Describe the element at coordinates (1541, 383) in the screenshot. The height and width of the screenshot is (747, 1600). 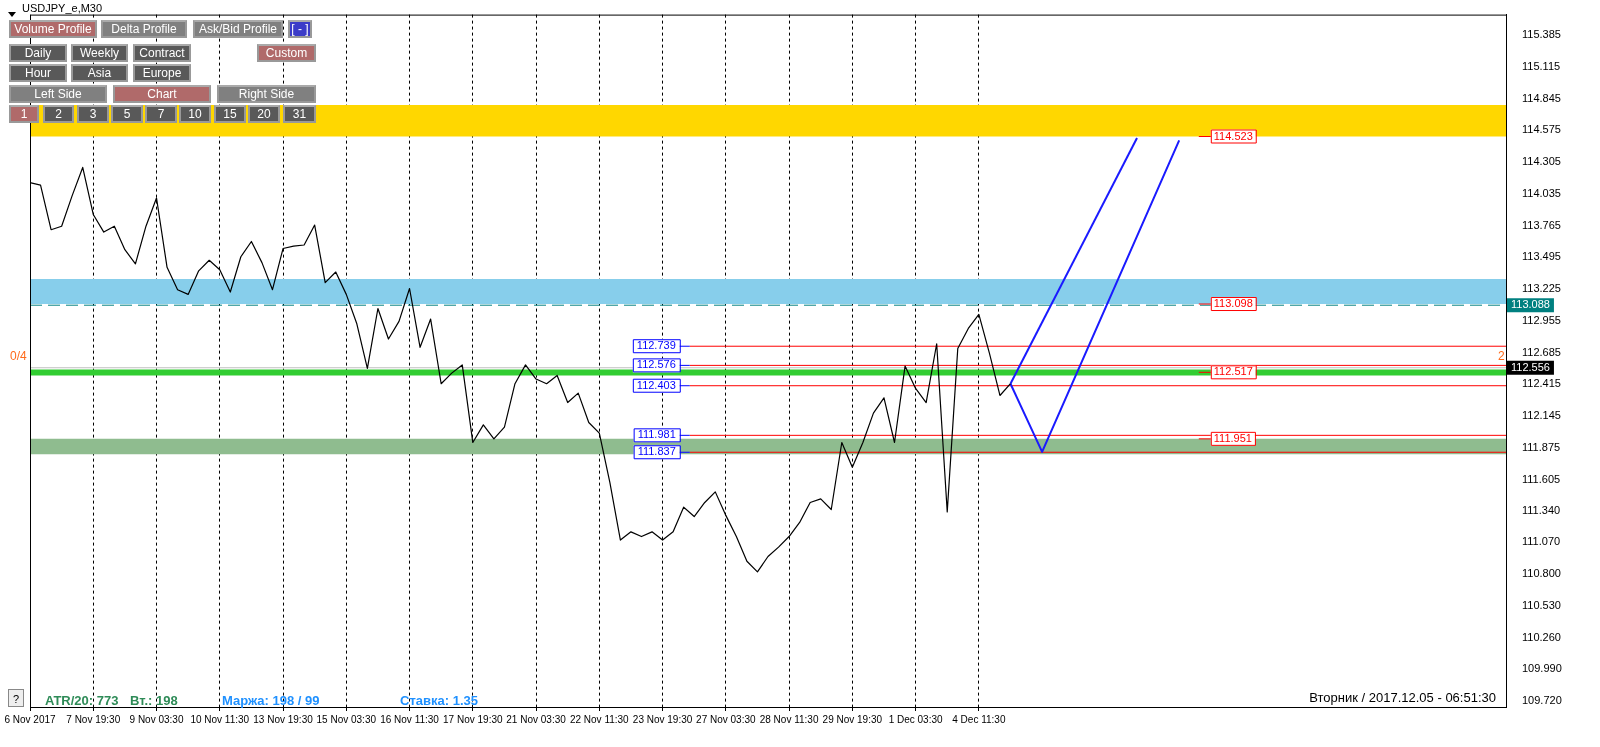
I see `y-tick-label: 112.415` at that location.